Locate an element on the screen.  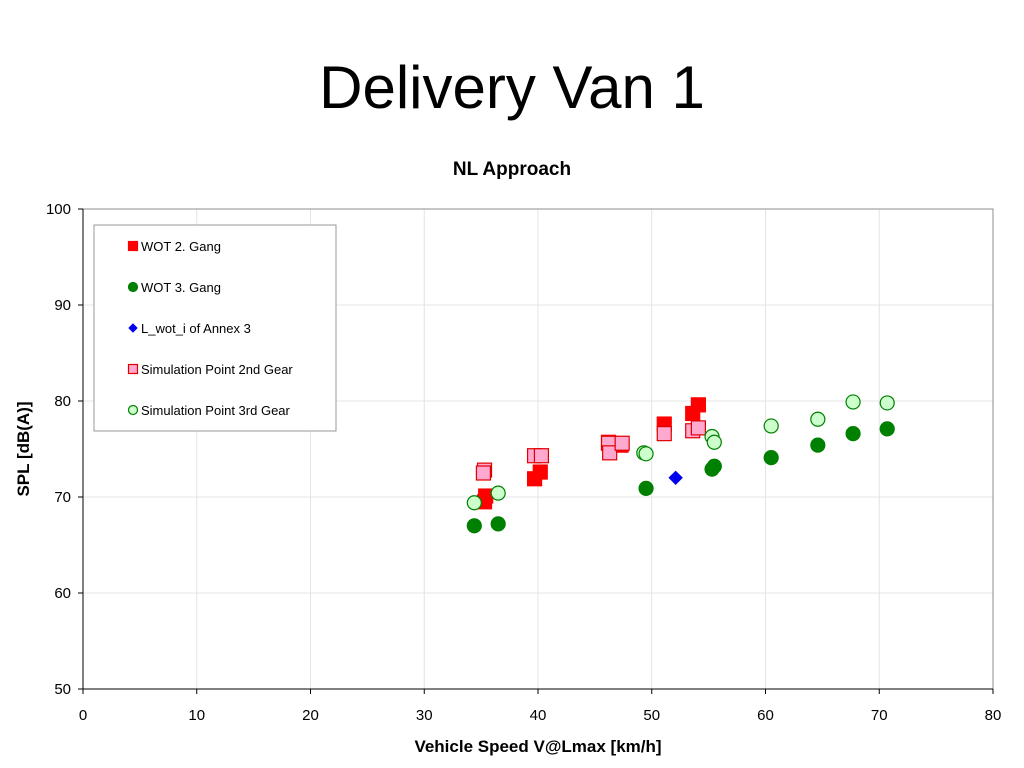
x-tick-label: 40 is located at coordinates (538, 715).